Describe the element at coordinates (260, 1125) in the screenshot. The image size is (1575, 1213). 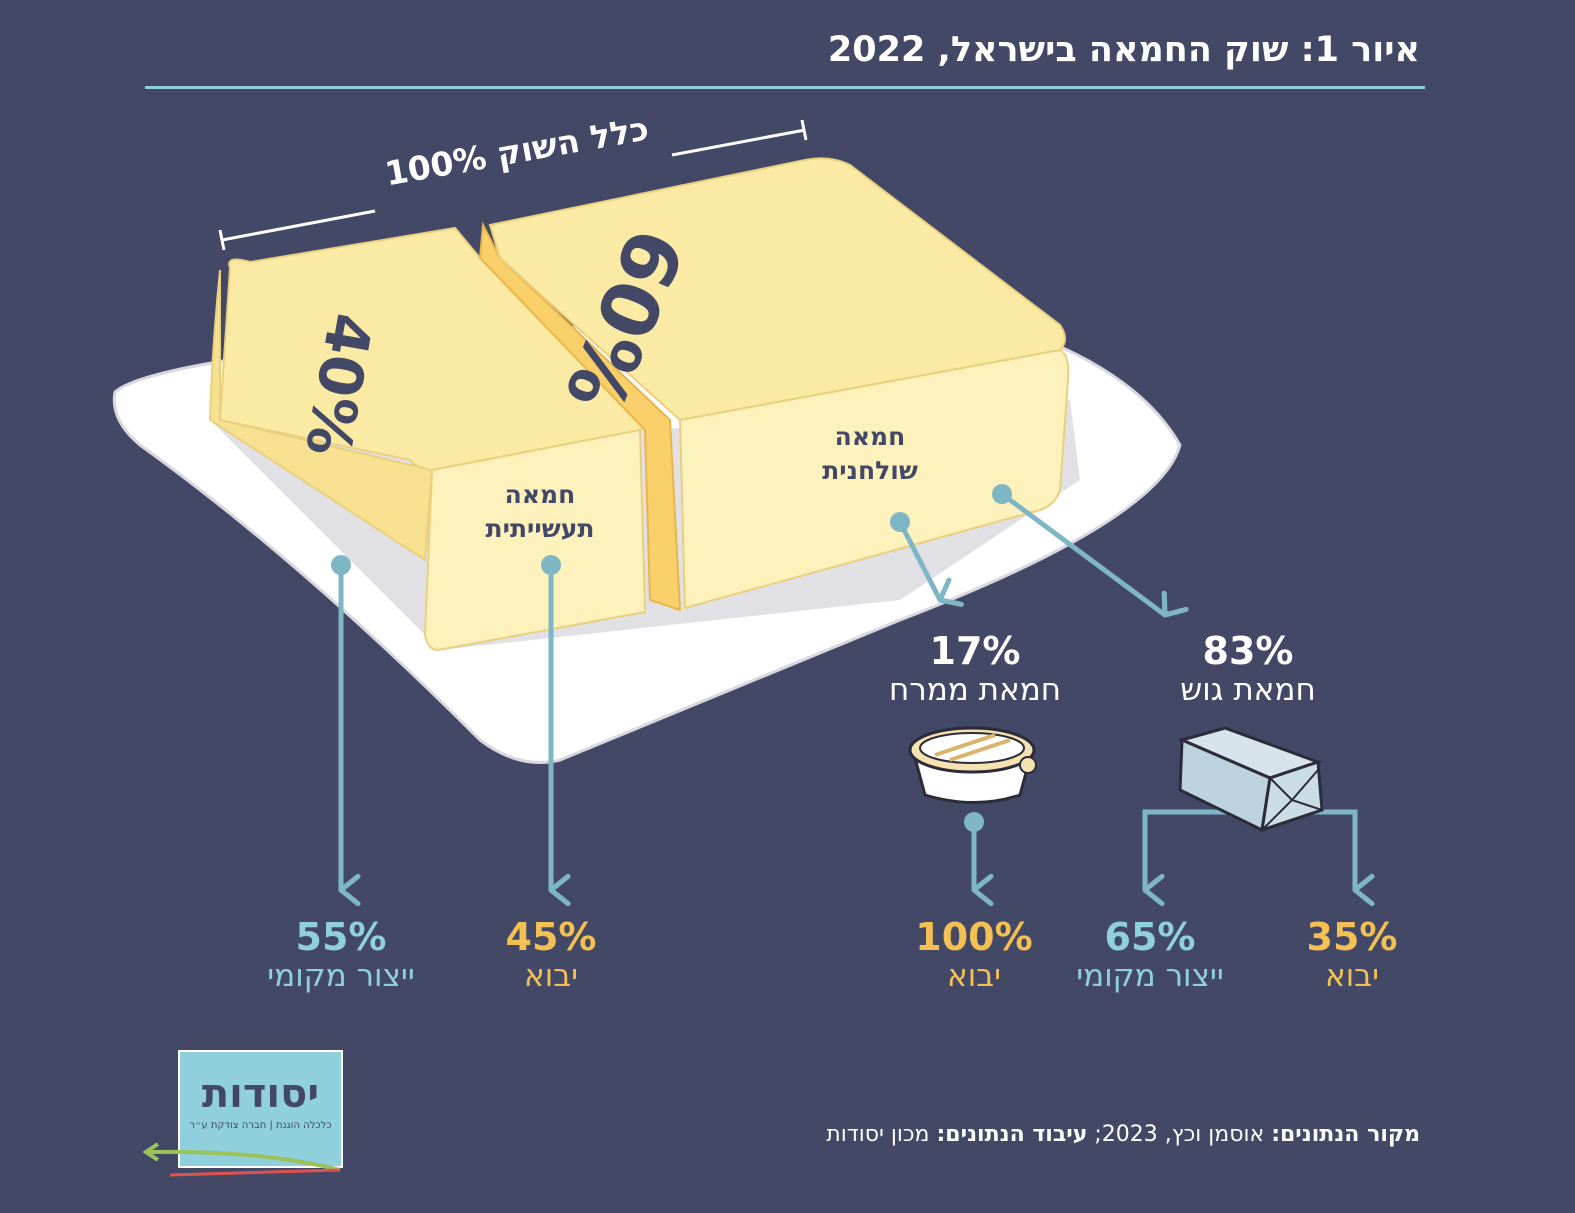
I see `logo-tagline: כלכלה הוגנת | חברה צודקת ע״ר` at that location.